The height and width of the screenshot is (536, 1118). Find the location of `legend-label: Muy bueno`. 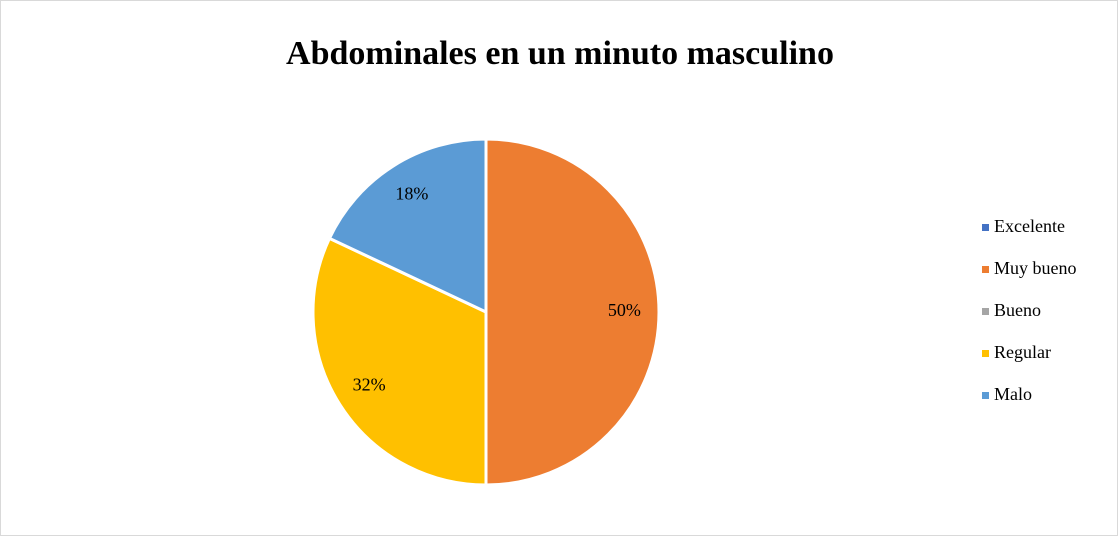

legend-label: Muy bueno is located at coordinates (1035, 268).